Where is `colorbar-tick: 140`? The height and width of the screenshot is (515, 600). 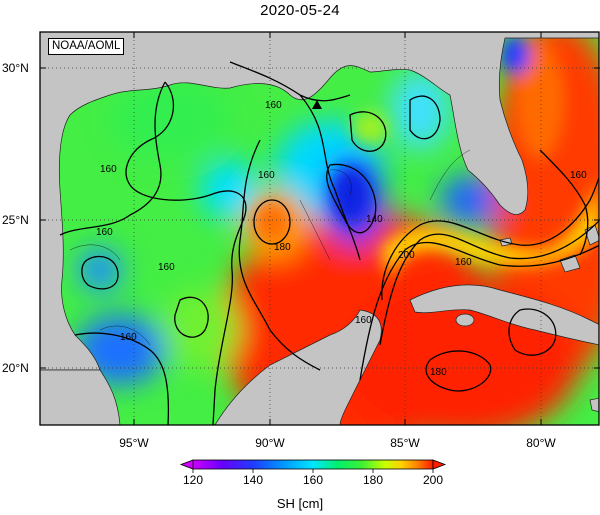
colorbar-tick: 140 is located at coordinates (253, 480).